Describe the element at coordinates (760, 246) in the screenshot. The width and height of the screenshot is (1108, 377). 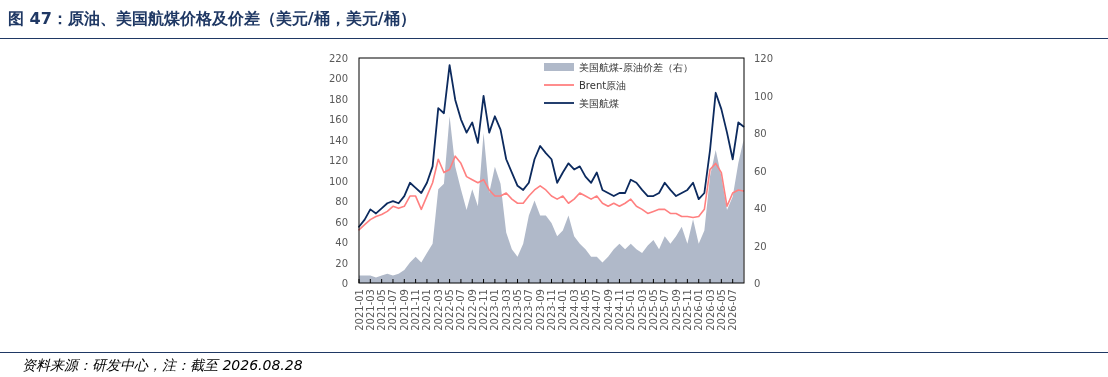
I see `y2-tick-label: 20` at that location.